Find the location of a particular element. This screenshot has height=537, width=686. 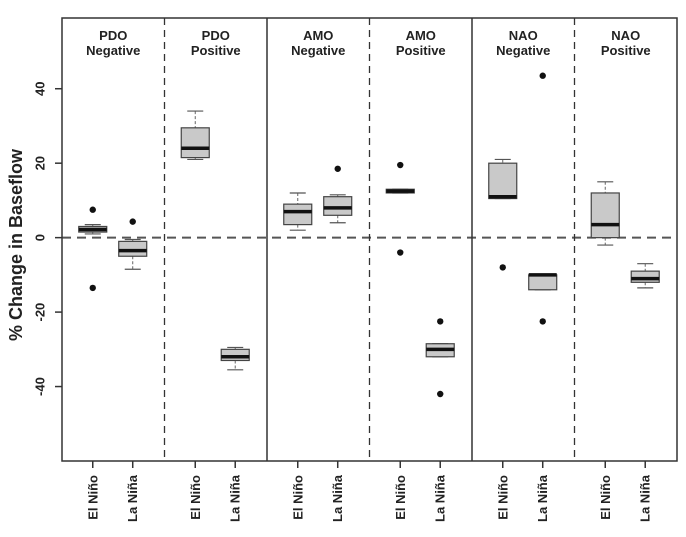

y-tick-label: 20 is located at coordinates (40, 163).